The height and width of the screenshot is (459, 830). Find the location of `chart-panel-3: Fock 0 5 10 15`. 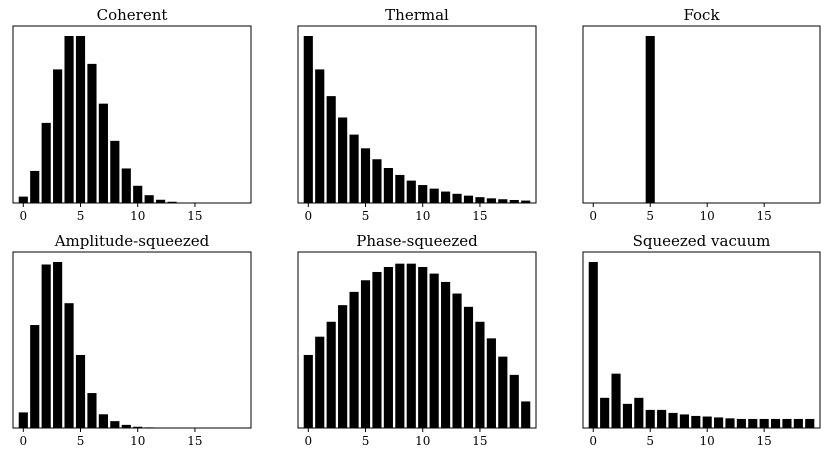

chart-panel-3: Fock 0 5 10 15 is located at coordinates (701, 114).